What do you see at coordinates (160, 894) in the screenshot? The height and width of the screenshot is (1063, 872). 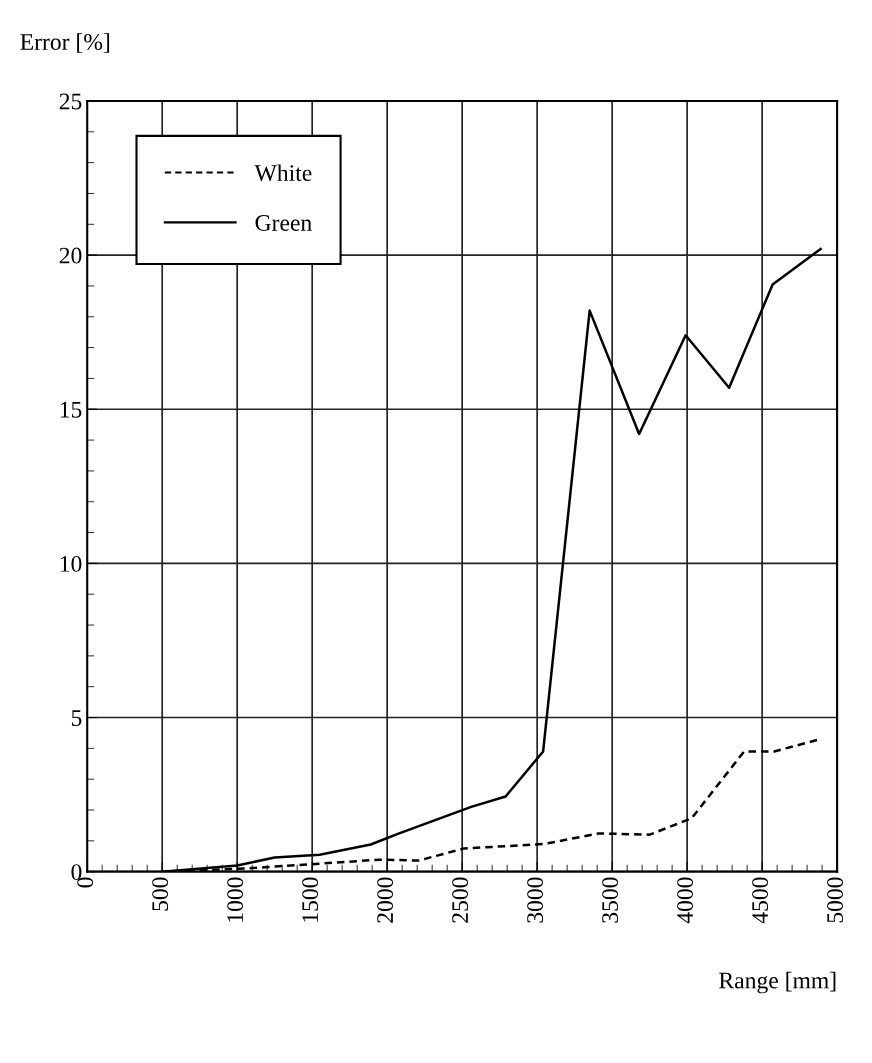 I see `x-tick-label: 500` at bounding box center [160, 894].